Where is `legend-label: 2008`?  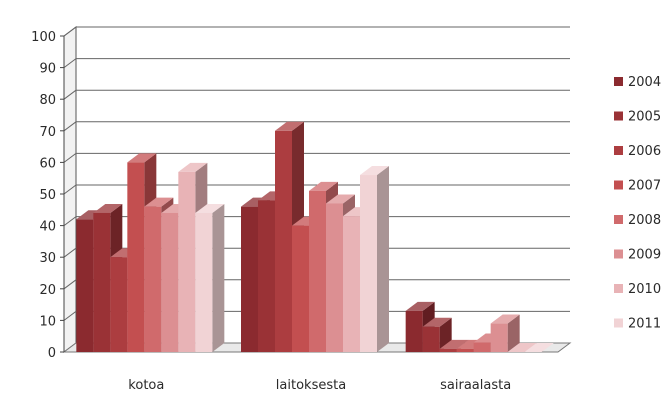
legend-label: 2008 is located at coordinates (644, 220).